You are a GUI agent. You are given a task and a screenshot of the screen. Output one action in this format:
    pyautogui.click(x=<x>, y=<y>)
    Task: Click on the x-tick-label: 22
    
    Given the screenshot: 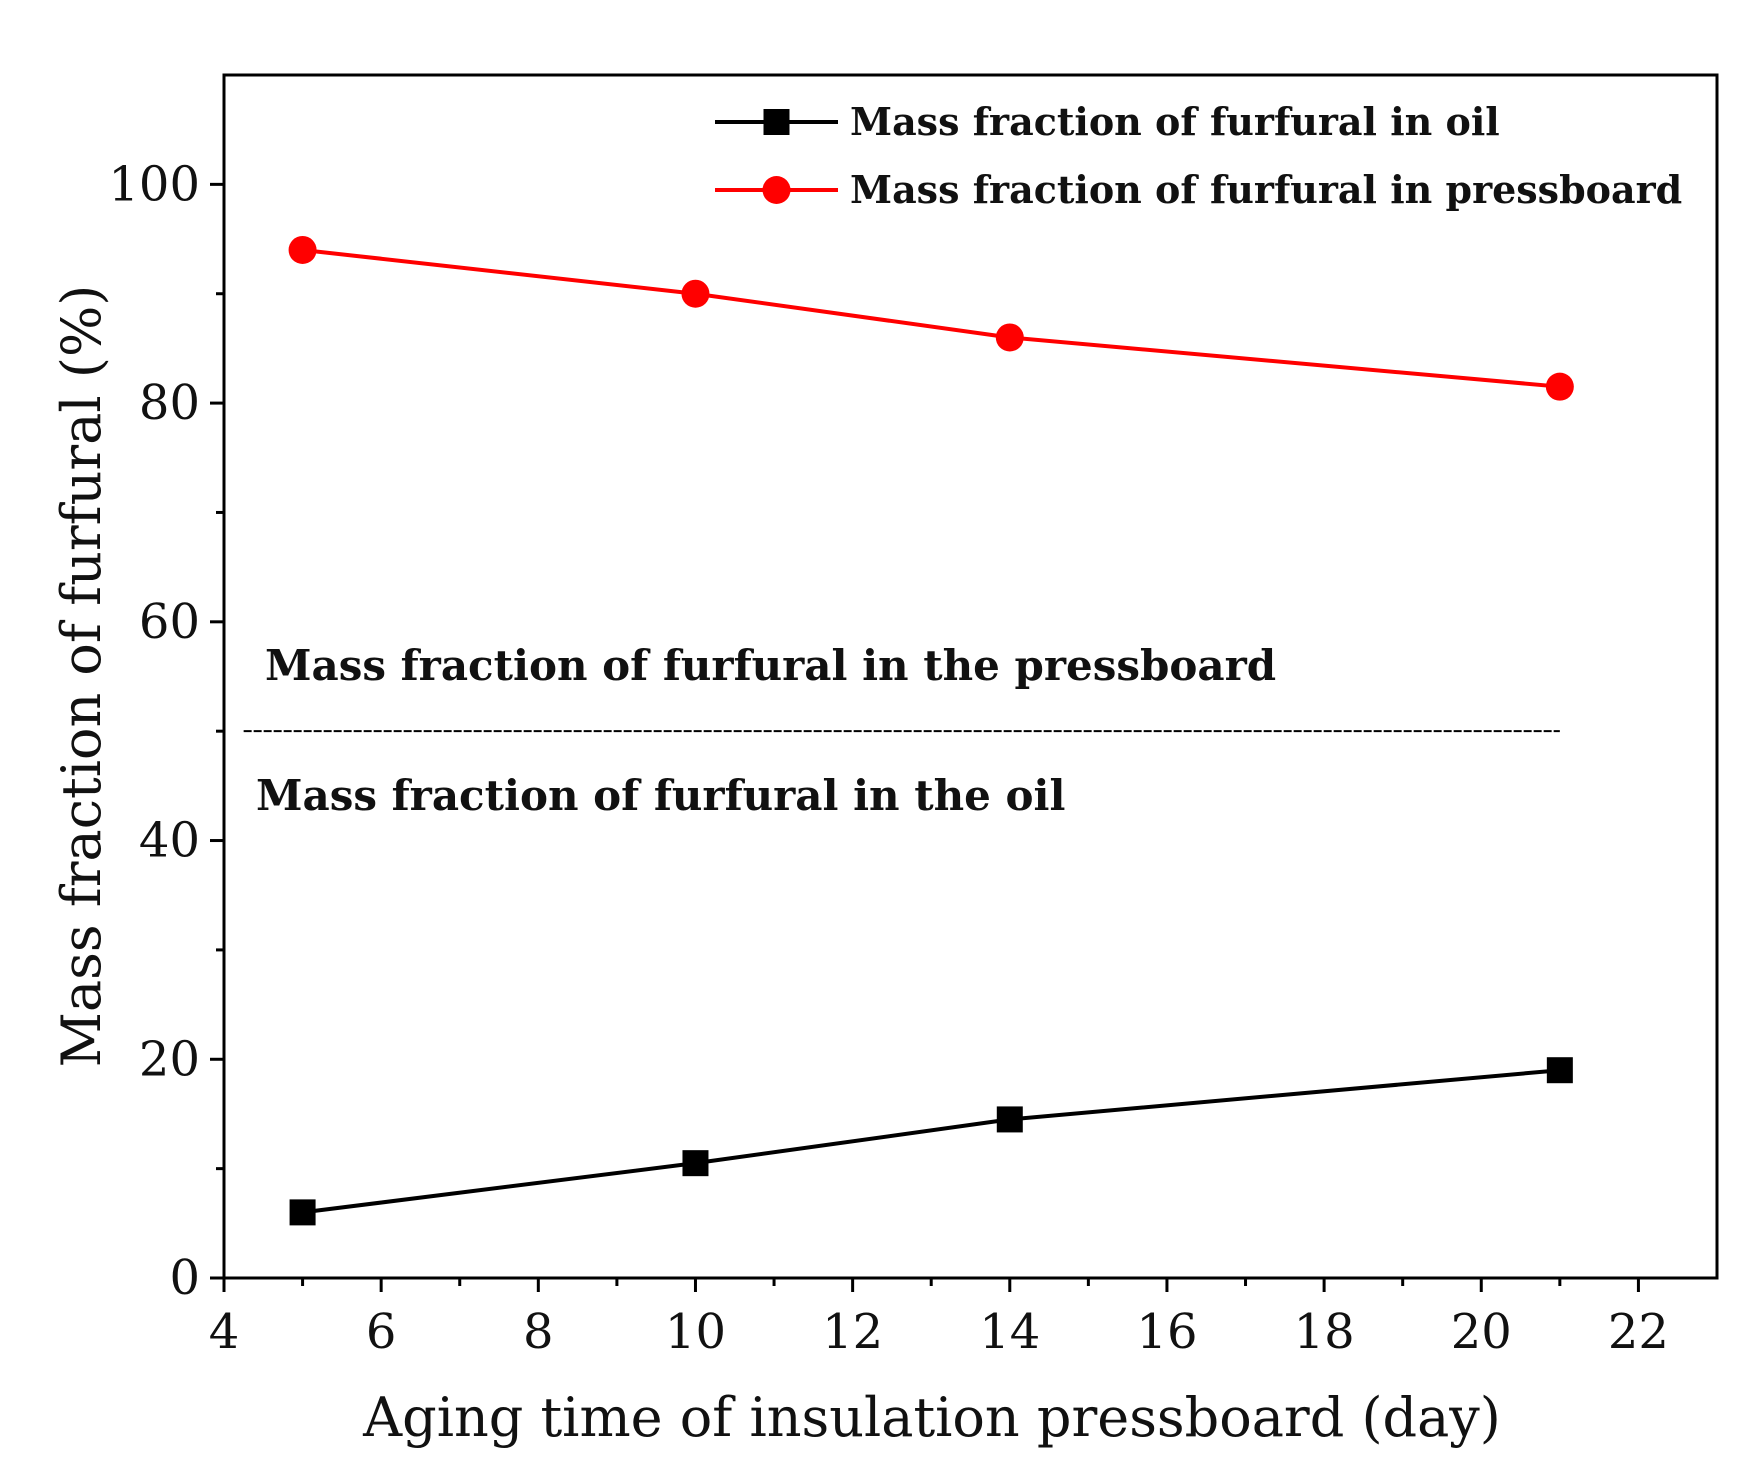 What is the action you would take?
    pyautogui.click(x=1638, y=1332)
    